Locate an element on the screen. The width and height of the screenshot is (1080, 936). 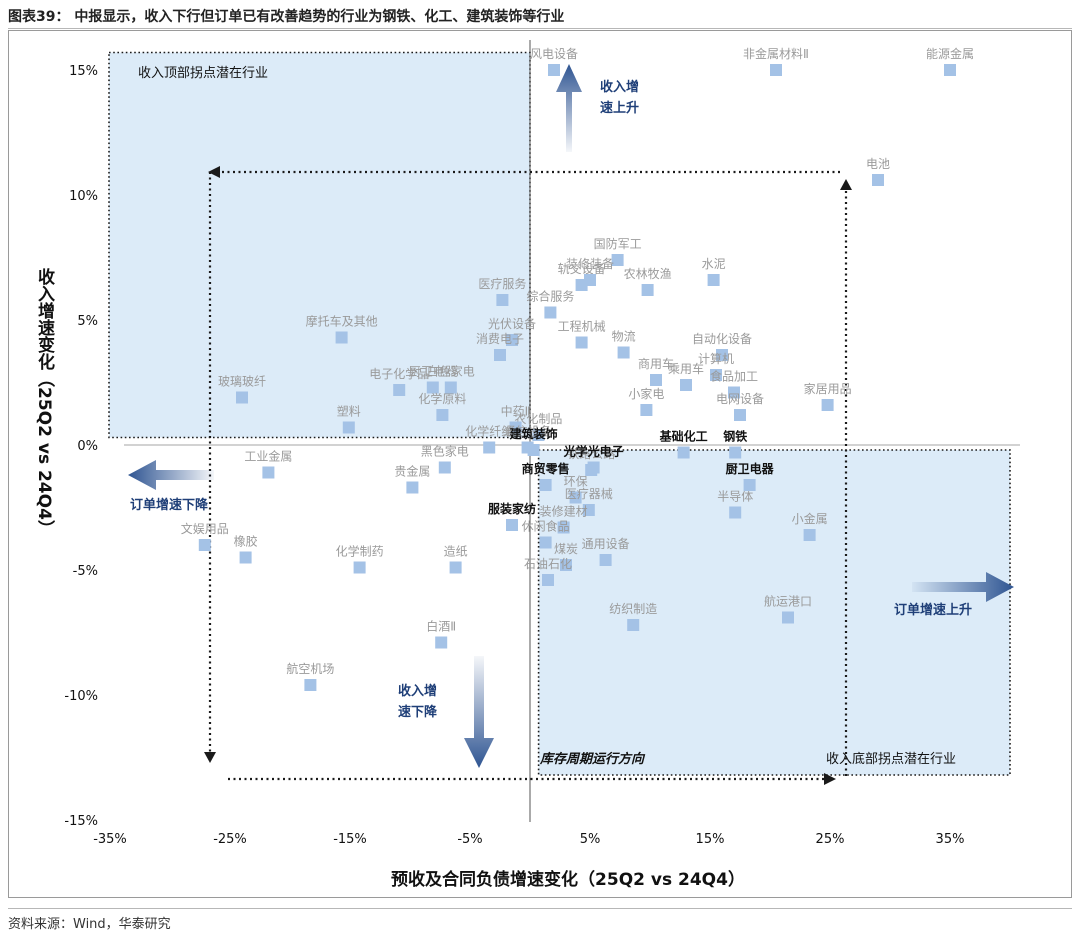
x-tick-label: -15% is located at coordinates (350, 839).